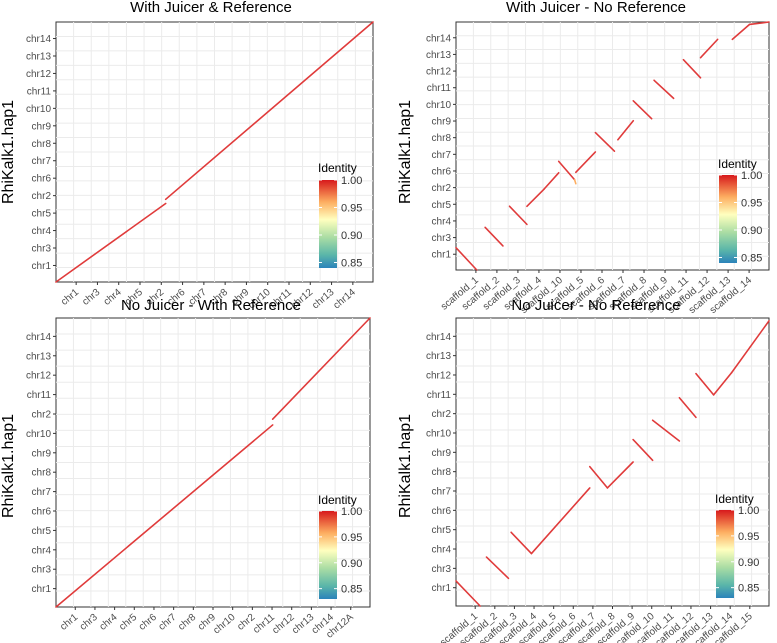 This screenshot has width=777, height=643. I want to click on panel-2-legend-ticks: 1.00 0.95 0.90 0.85, so click(740, 217).